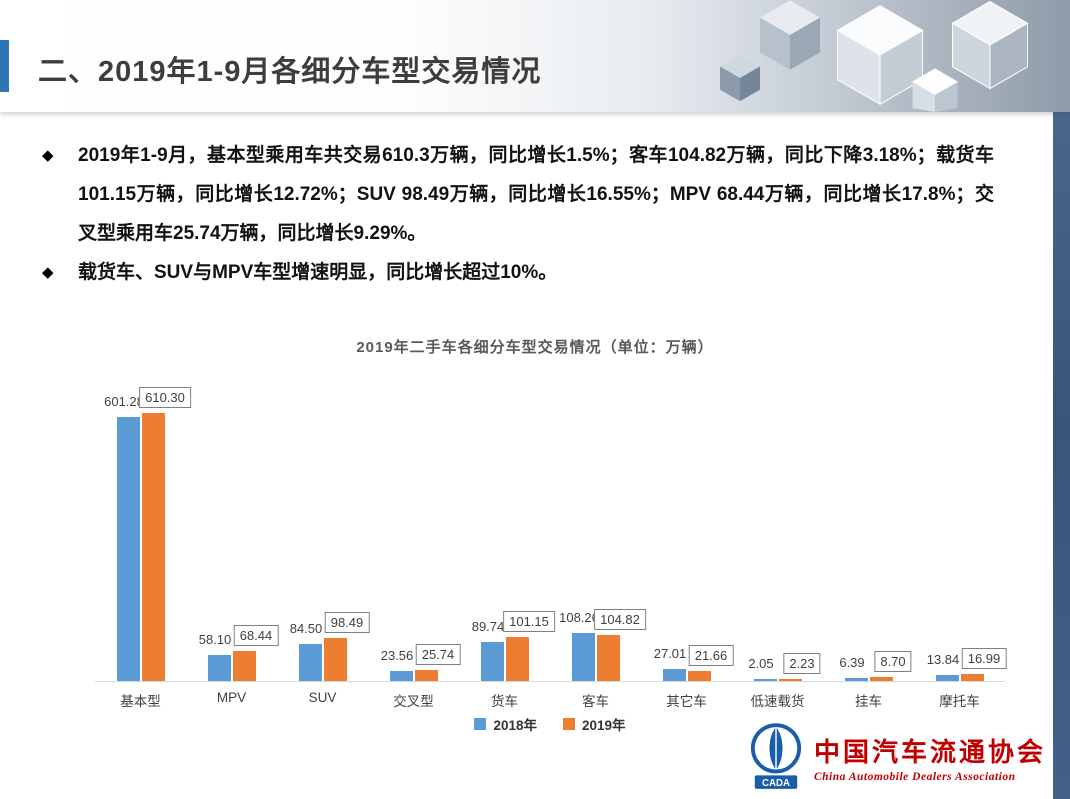 Image resolution: width=1070 pixels, height=799 pixels. What do you see at coordinates (777, 701) in the screenshot?
I see `category-label-低速载货: 低速载货` at bounding box center [777, 701].